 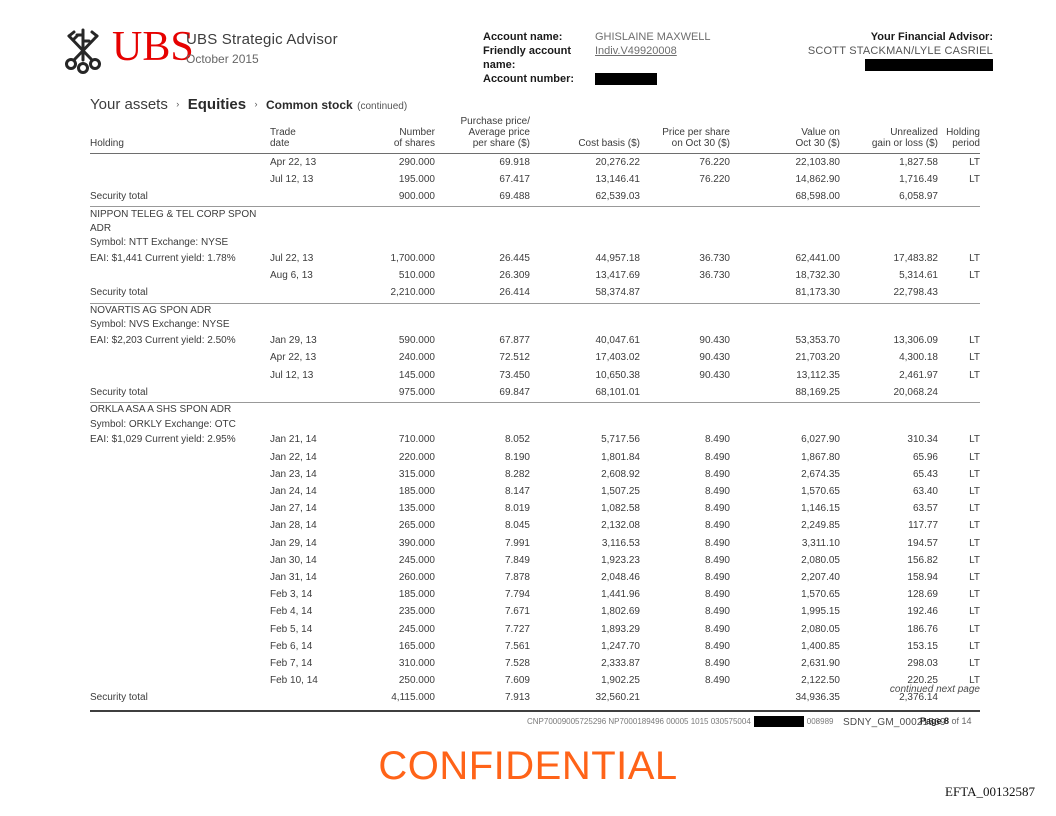 What do you see at coordinates (818, 358) in the screenshot?
I see `table-cell: 21,703.20` at bounding box center [818, 358].